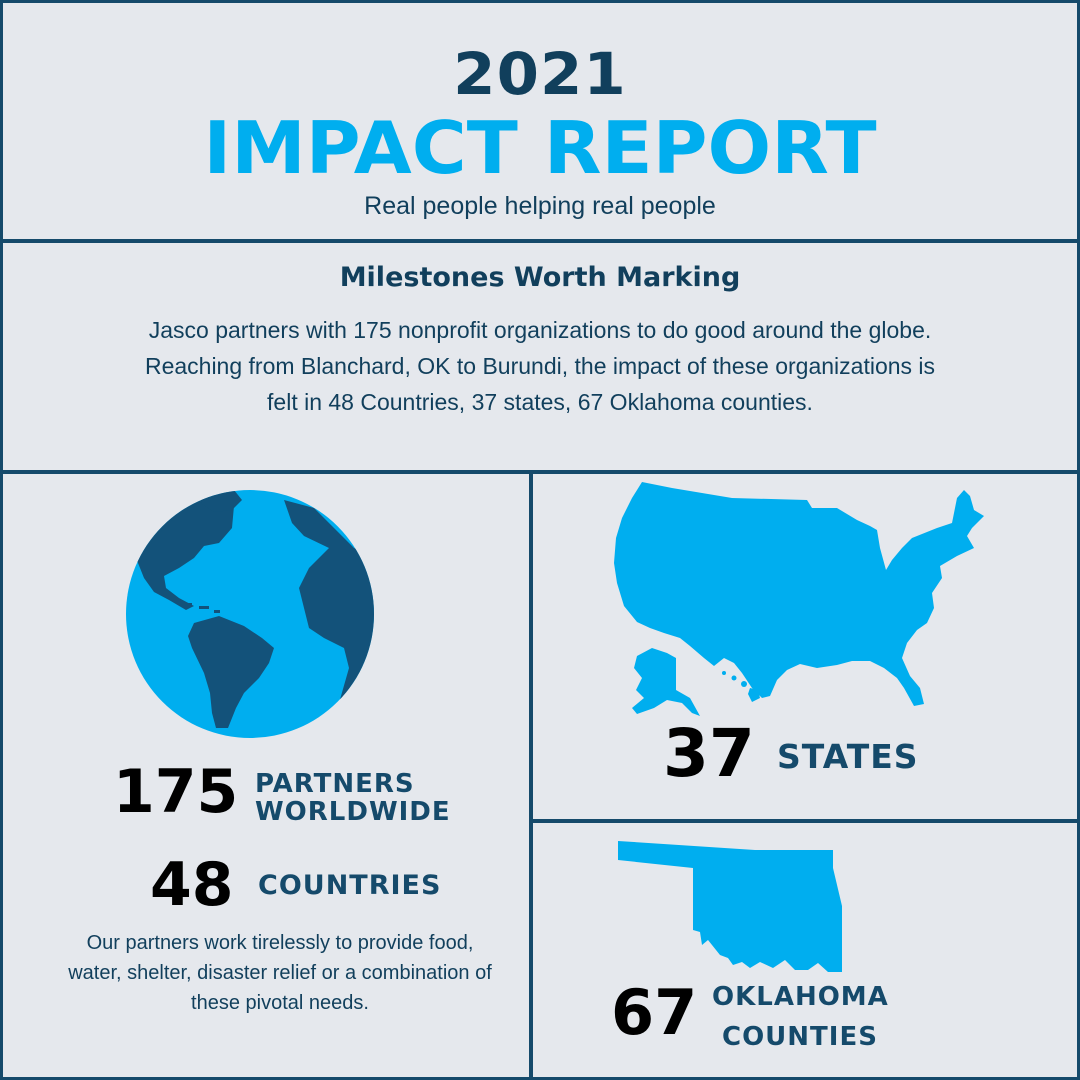 This screenshot has width=1080, height=1080. I want to click on report-year: 2021, so click(540, 74).